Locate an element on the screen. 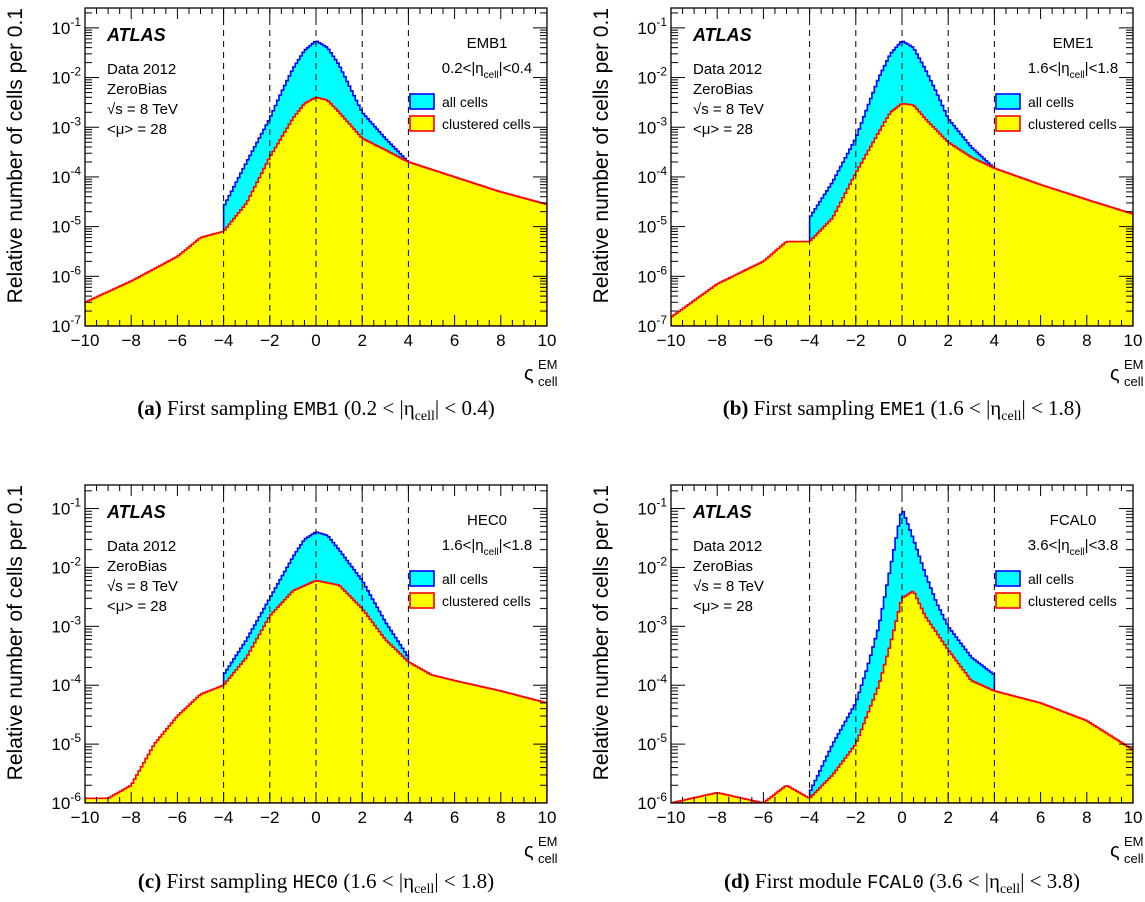  eta-range-label: 1.6<|ηcell|<1.8 is located at coordinates (1073, 70).